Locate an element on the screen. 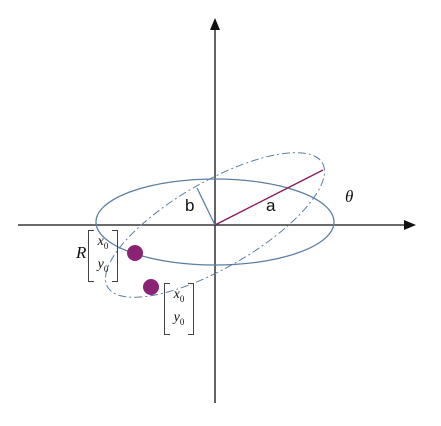  original-y-label: y is located at coordinates (176, 317).